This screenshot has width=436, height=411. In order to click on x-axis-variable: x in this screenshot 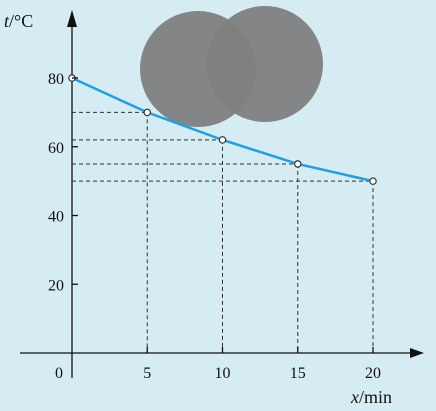, I will do `click(354, 397)`.